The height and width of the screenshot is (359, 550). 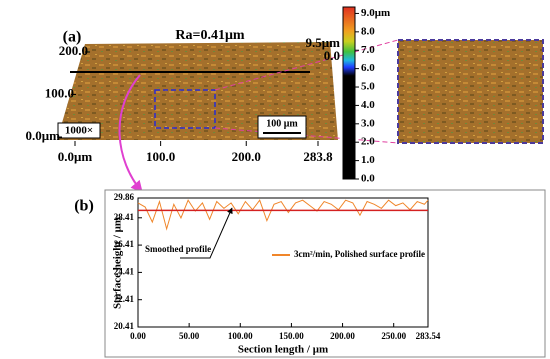 I want to click on x-tick-label: 283.54, so click(x=428, y=336).